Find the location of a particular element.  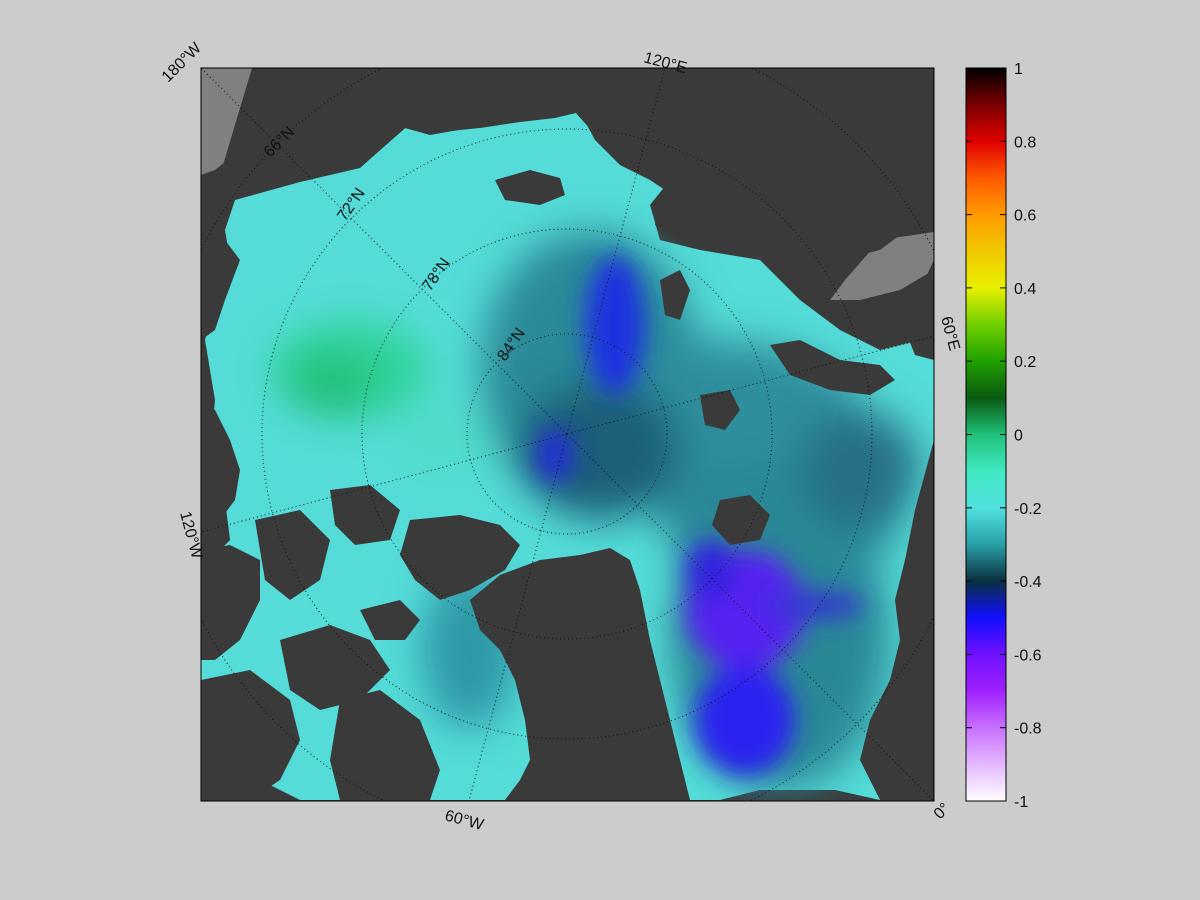

meridian-60e is located at coordinates (750, 385).